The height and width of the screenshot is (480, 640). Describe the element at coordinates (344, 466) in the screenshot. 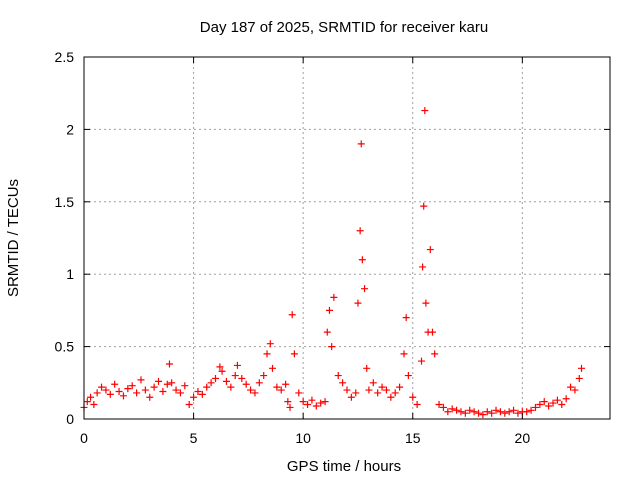

I see `x-axis-label: GPS time / hours` at that location.